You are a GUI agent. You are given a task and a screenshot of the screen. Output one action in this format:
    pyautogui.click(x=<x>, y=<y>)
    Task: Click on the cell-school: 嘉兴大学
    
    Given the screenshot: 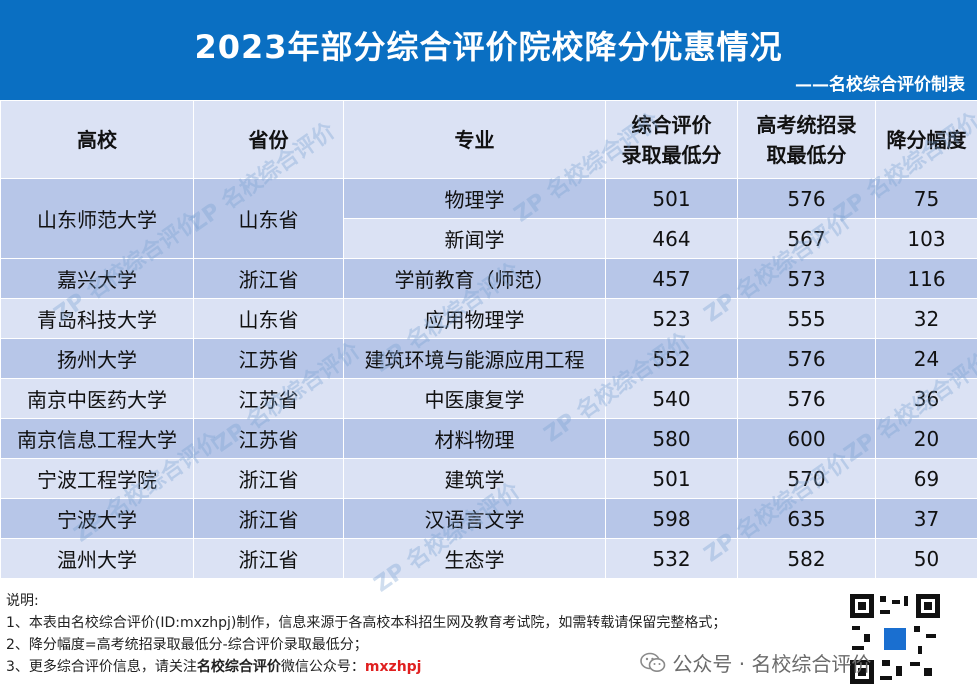 What is the action you would take?
    pyautogui.click(x=97, y=278)
    